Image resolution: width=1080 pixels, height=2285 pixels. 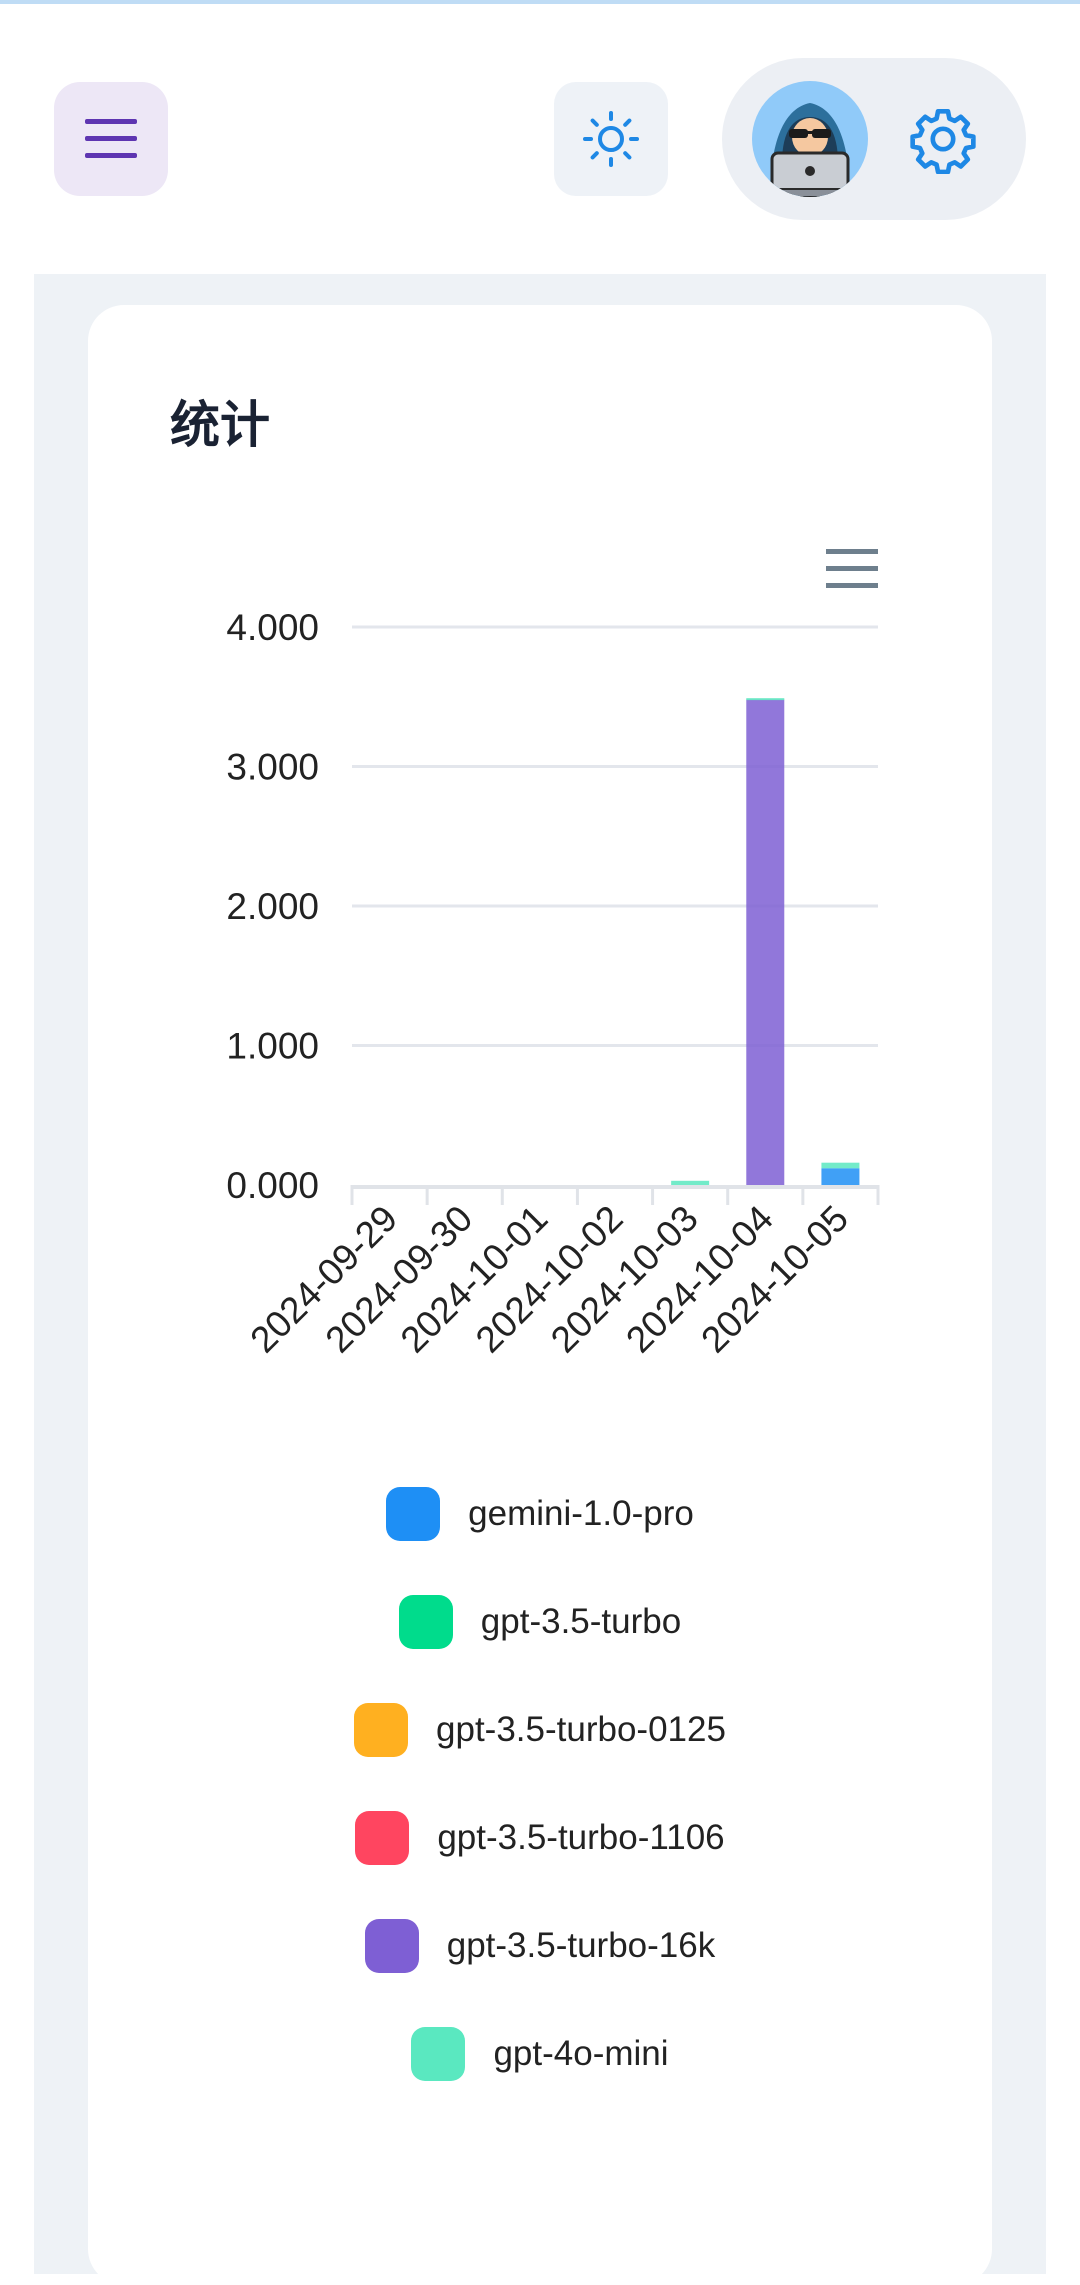 What do you see at coordinates (581, 1621) in the screenshot?
I see `legend-label: gpt-3.5-turbo` at bounding box center [581, 1621].